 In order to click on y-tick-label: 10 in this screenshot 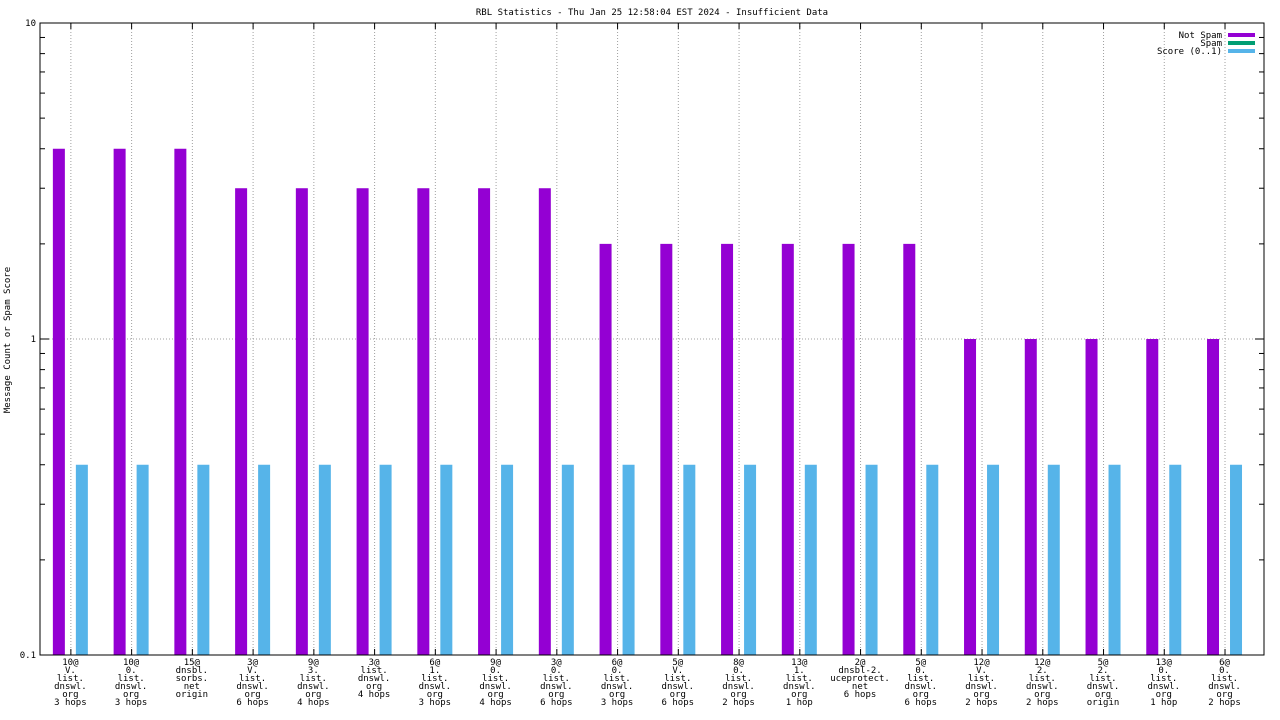, I will do `click(30, 24)`.